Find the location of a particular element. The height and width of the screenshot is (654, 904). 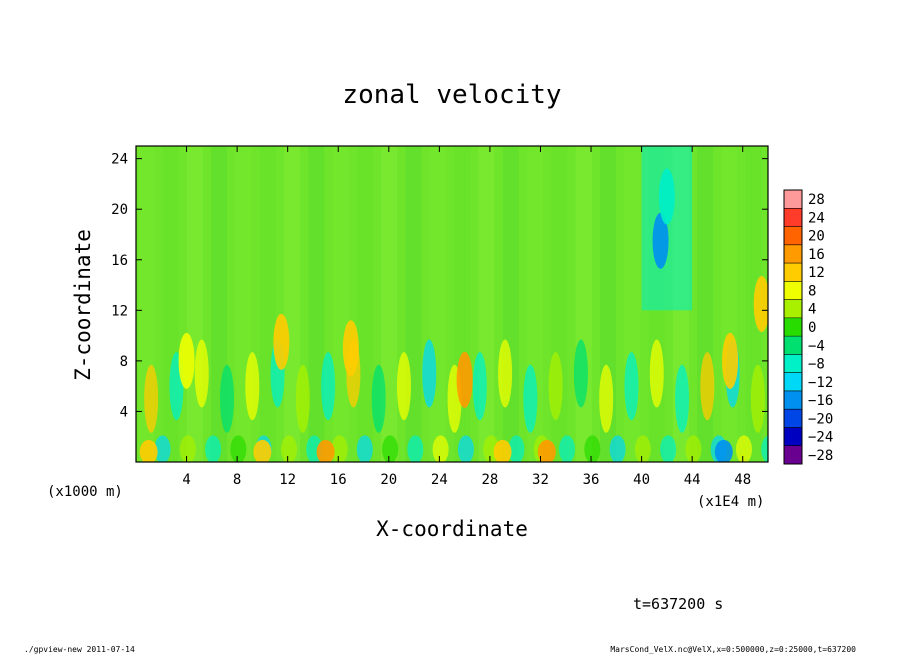

colorbar-label: 4 is located at coordinates (812, 310).